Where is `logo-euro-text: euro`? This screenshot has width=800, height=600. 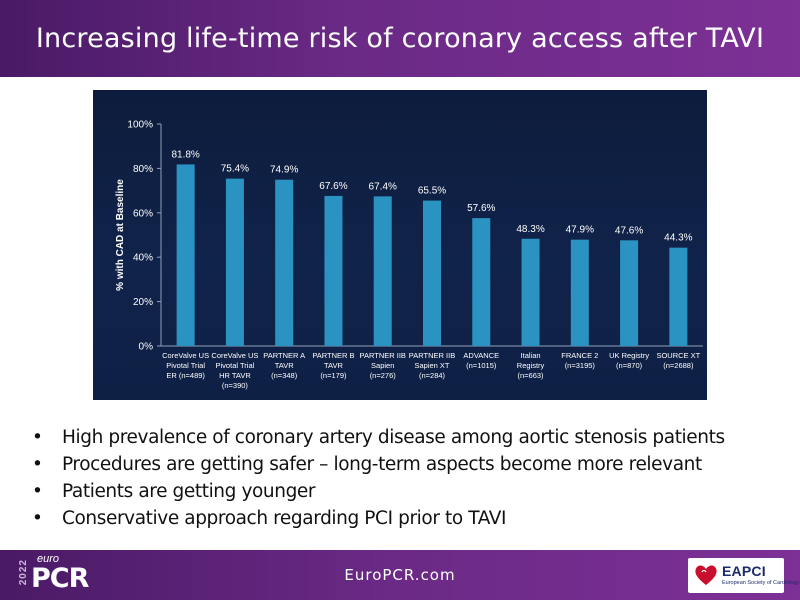 logo-euro-text: euro is located at coordinates (48, 559).